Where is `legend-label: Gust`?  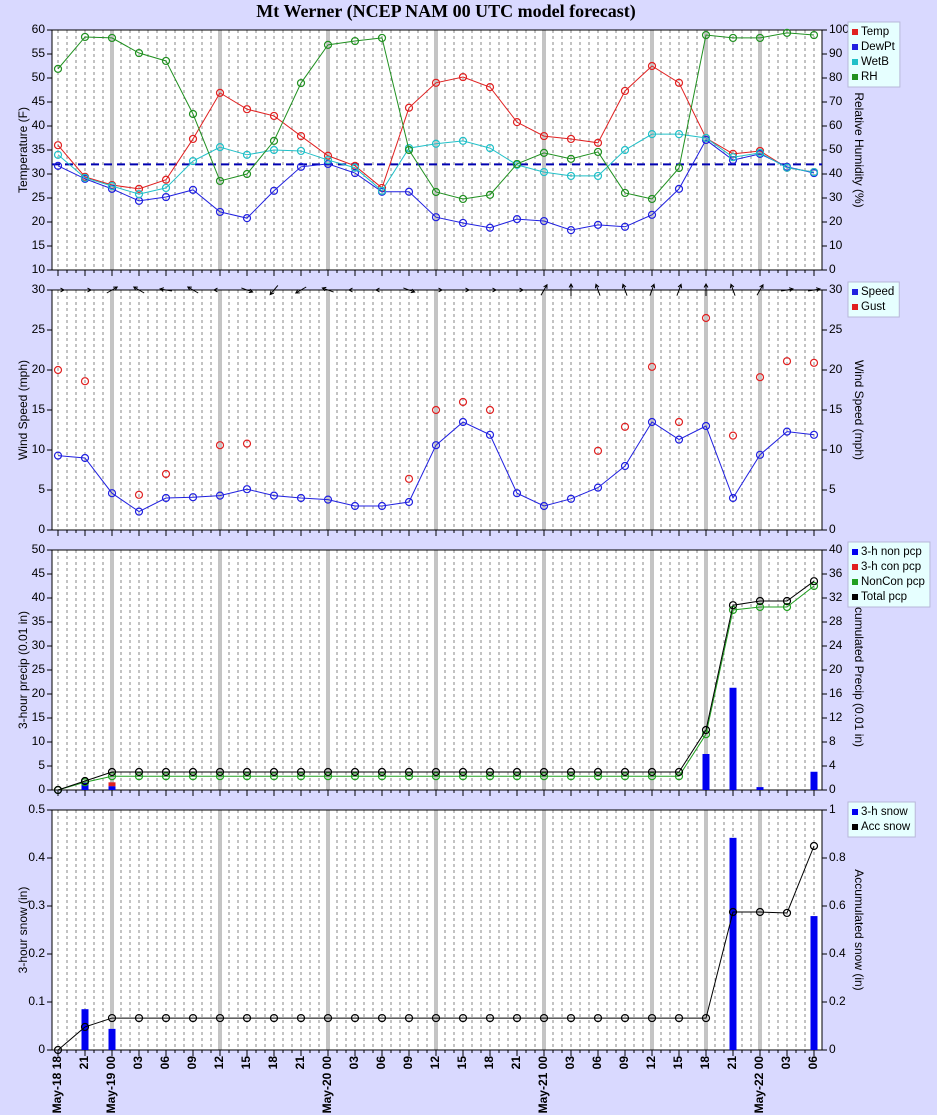
legend-label: Gust is located at coordinates (873, 307).